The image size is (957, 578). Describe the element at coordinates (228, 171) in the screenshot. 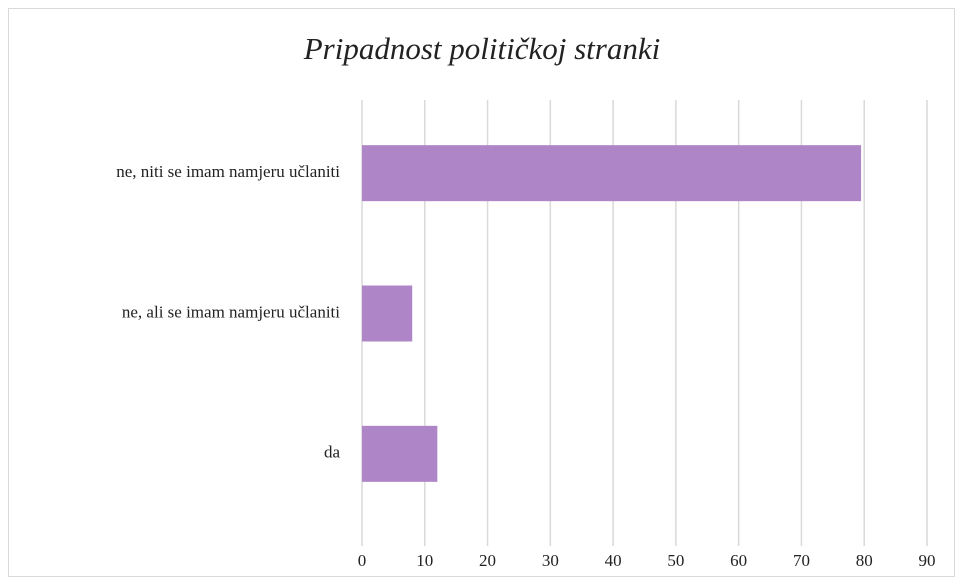

I see `y-tick-label: ne, niti se imam namjeru učlaniti` at that location.